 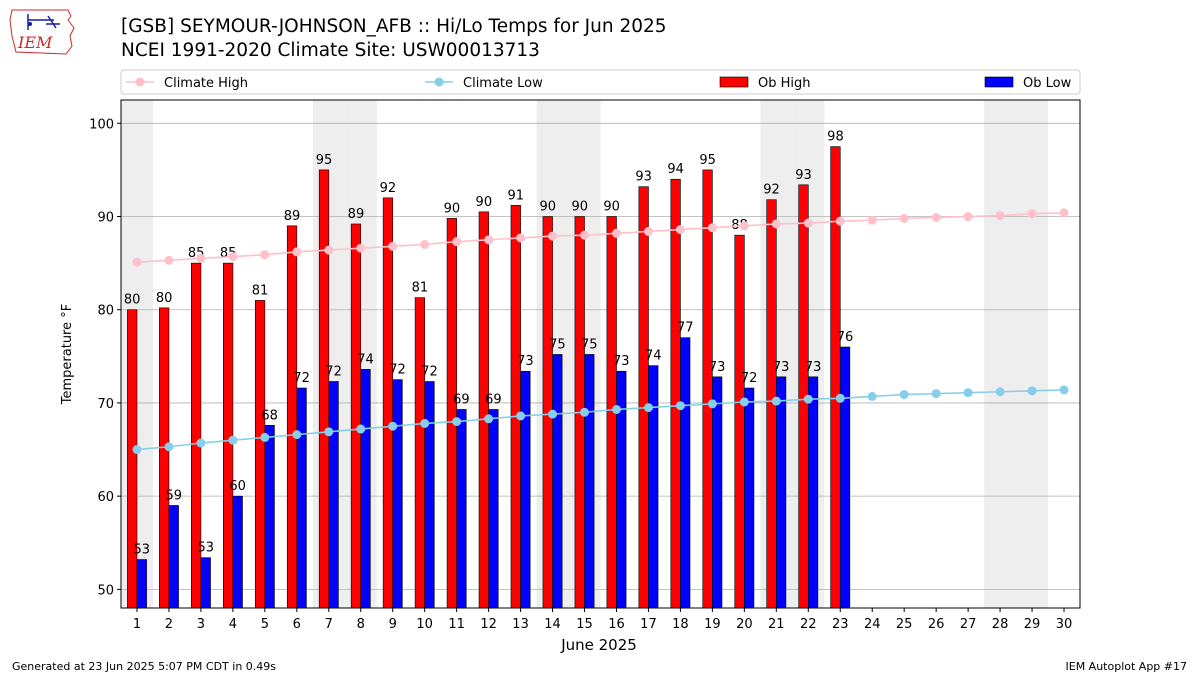 What do you see at coordinates (456, 624) in the screenshot?
I see `x-tick-label: 11` at bounding box center [456, 624].